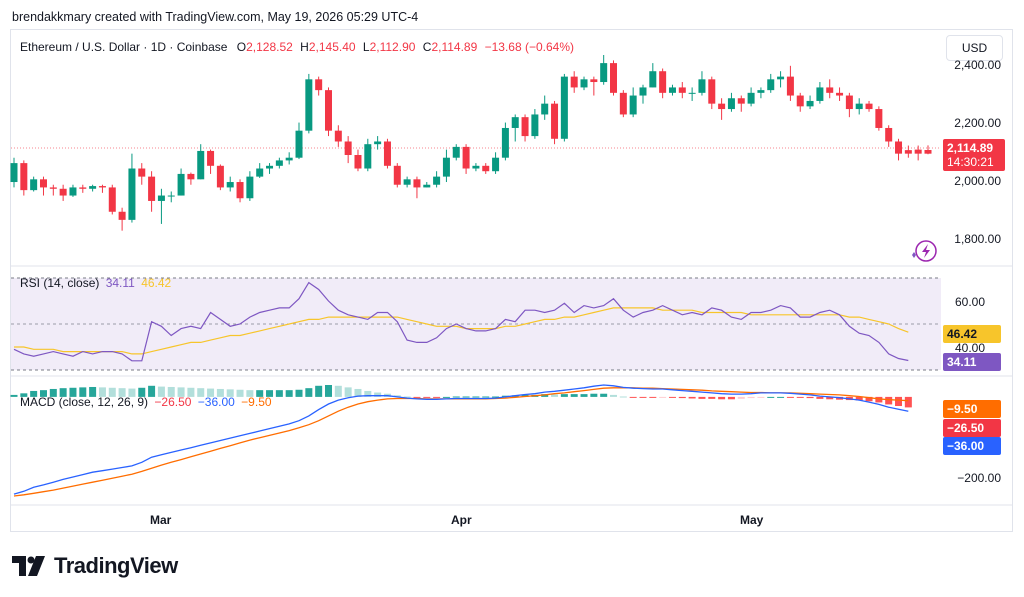 The width and height of the screenshot is (1024, 597). Describe the element at coordinates (256, 402) in the screenshot. I see `macd-signal-value: −9.50` at that location.